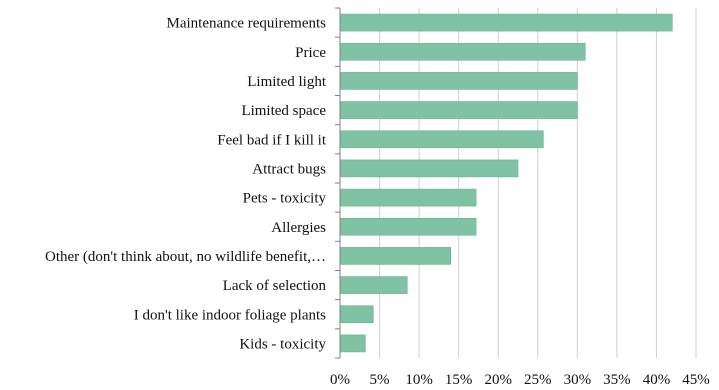  Describe the element at coordinates (696, 380) in the screenshot. I see `x-tick-label: 45%` at that location.